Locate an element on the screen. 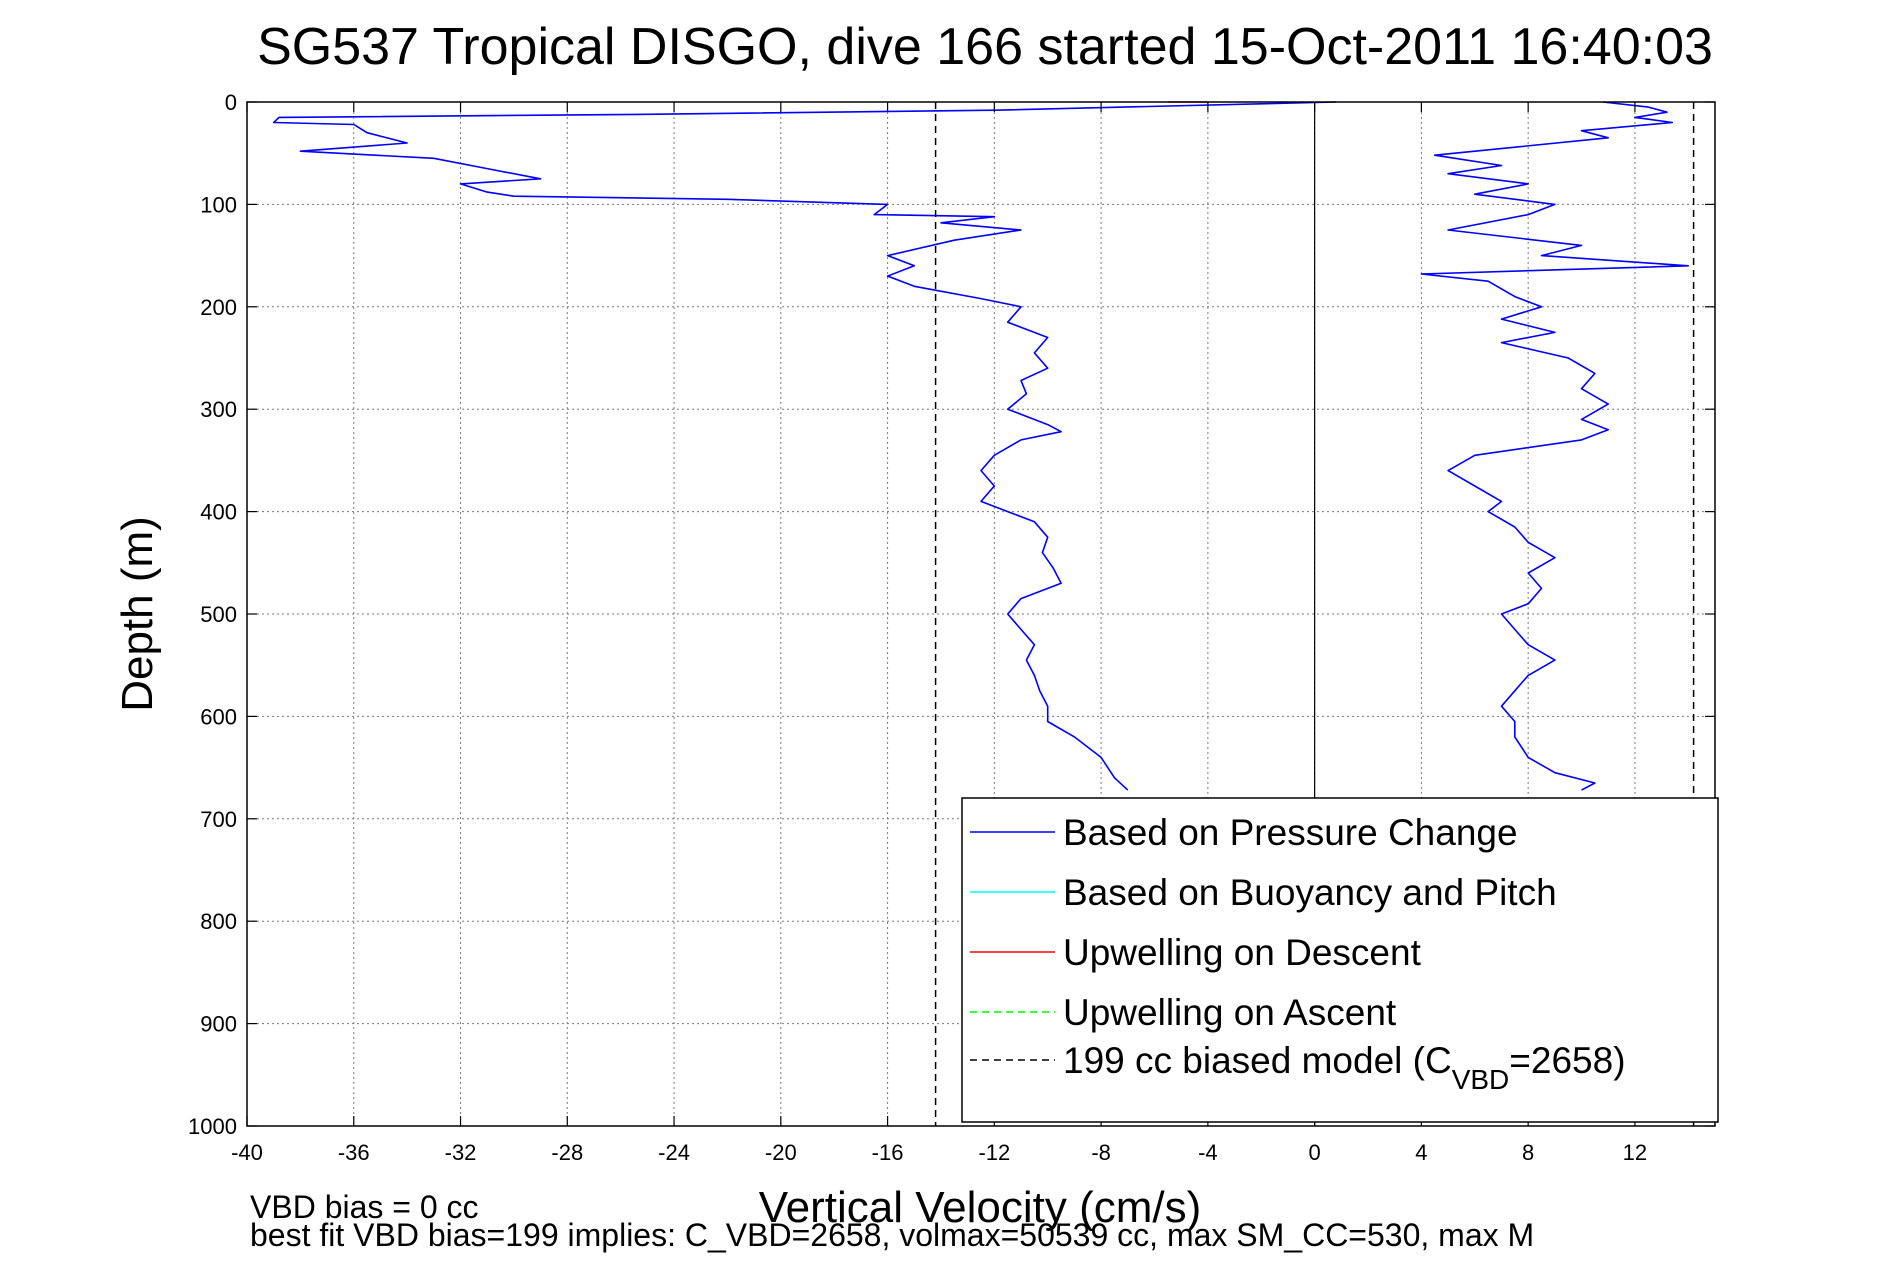 The width and height of the screenshot is (1891, 1262). y-tick-labels: 0 100 200 300 400 500 600 700 800 900 1000 is located at coordinates (212, 614).